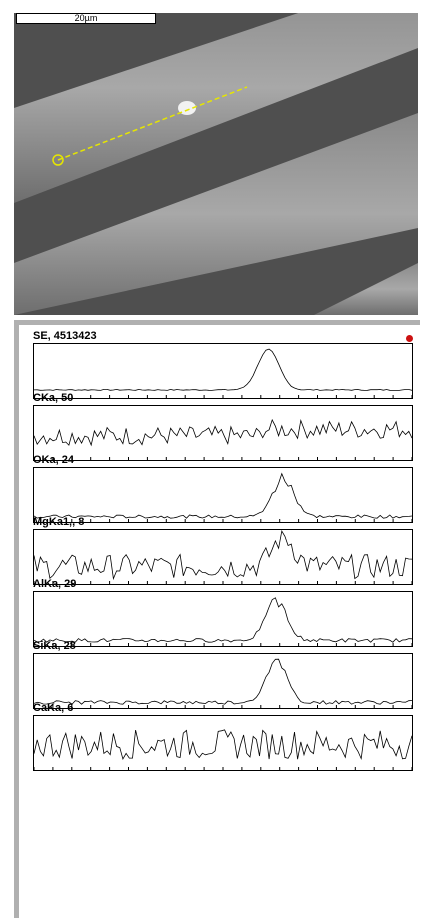 The height and width of the screenshot is (918, 421). What do you see at coordinates (53, 398) in the screenshot?
I see `trace-label: CKa, 50` at bounding box center [53, 398].